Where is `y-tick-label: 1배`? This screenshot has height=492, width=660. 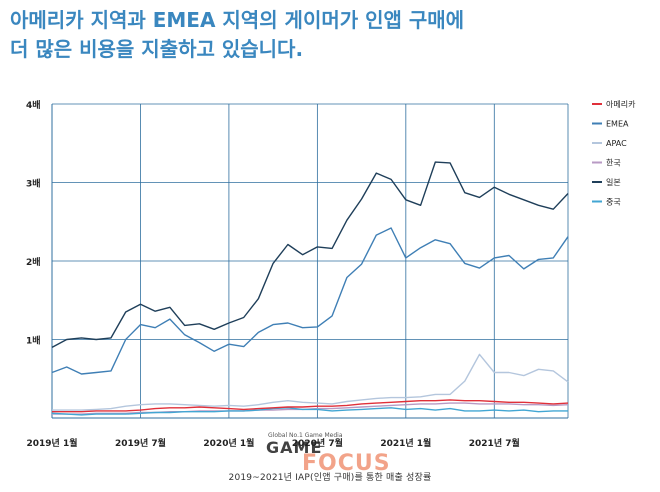 y-tick-label: 1배 is located at coordinates (33, 341).